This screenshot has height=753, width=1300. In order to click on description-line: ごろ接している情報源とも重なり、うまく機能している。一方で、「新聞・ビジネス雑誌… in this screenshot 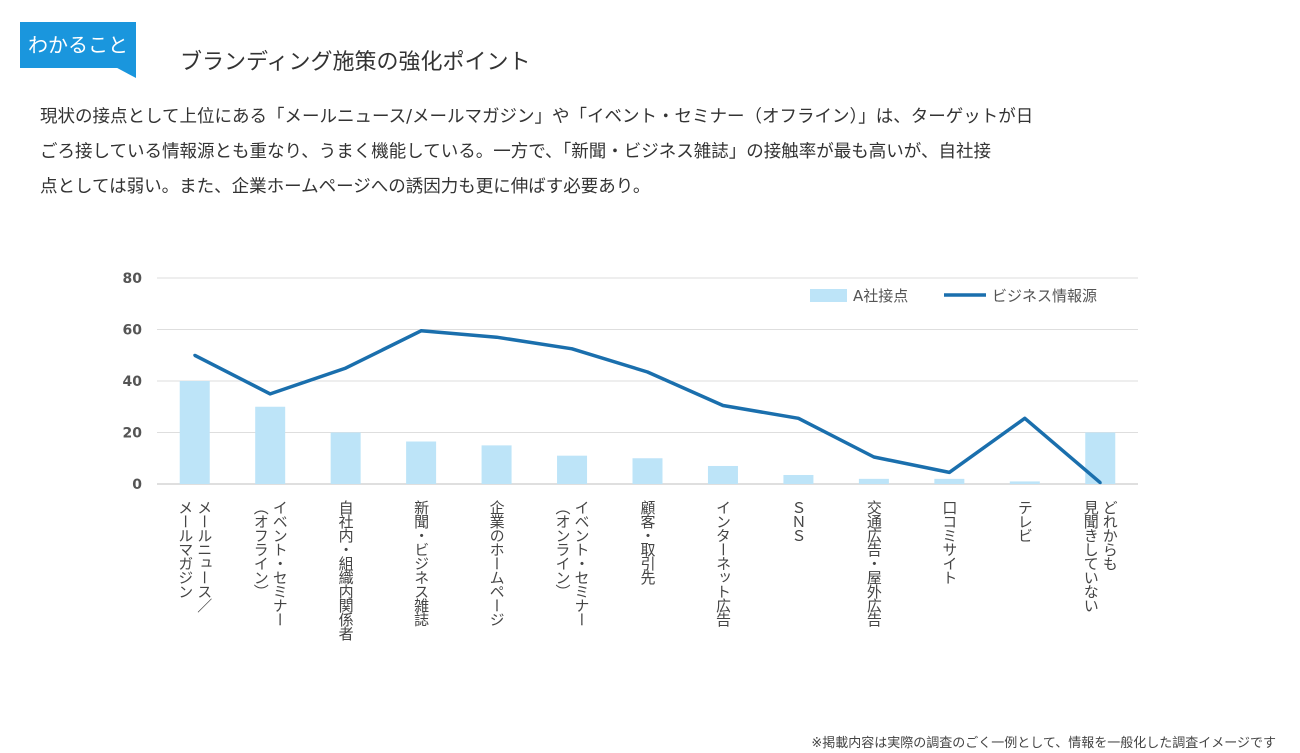, I will do `click(515, 152)`.